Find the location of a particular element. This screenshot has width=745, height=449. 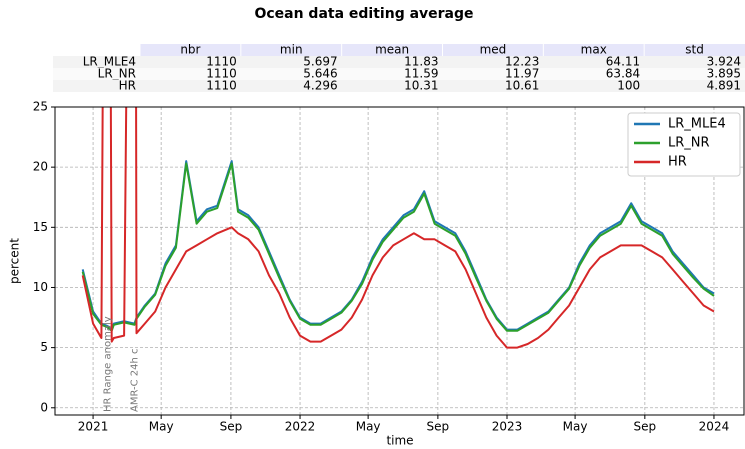

table-cell: 12.23 is located at coordinates (522, 62).